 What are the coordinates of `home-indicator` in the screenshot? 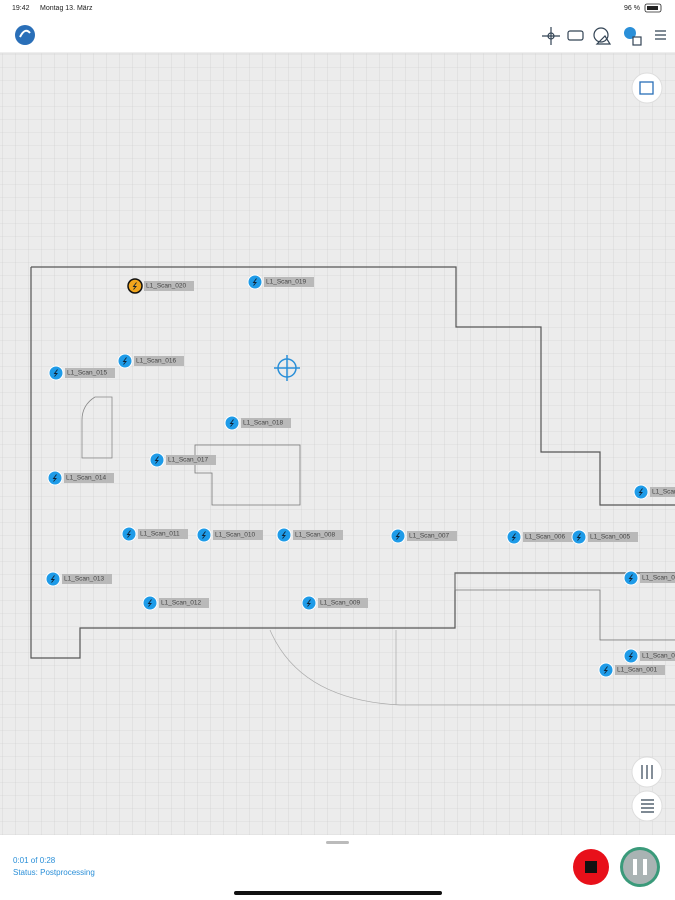 It's located at (338, 893).